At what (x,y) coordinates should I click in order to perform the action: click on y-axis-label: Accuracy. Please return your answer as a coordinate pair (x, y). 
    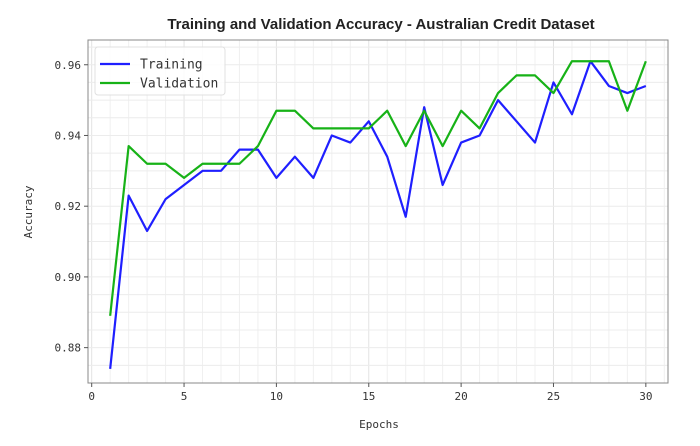
    Looking at the image, I should click on (28, 211).